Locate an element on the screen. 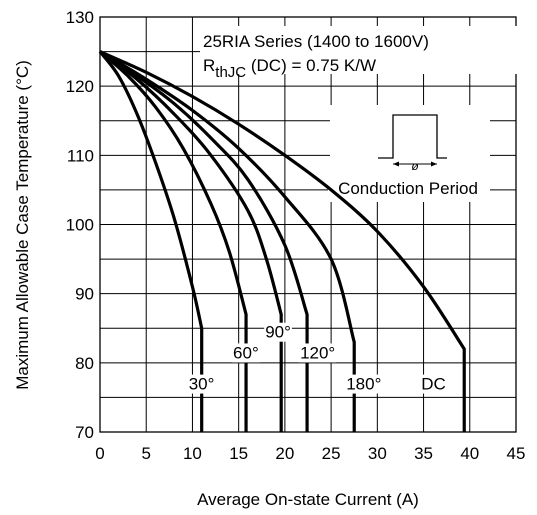 This screenshot has width=537, height=515. y-tick-label: 120 is located at coordinates (80, 86).